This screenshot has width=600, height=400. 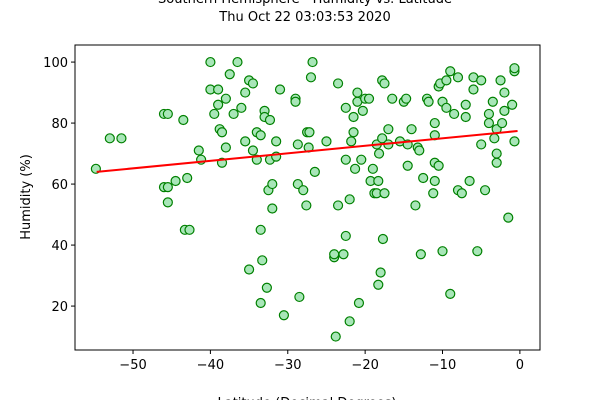 I want to click on x-axis-label: Latitude (Decimal Degrees), so click(x=306, y=398).